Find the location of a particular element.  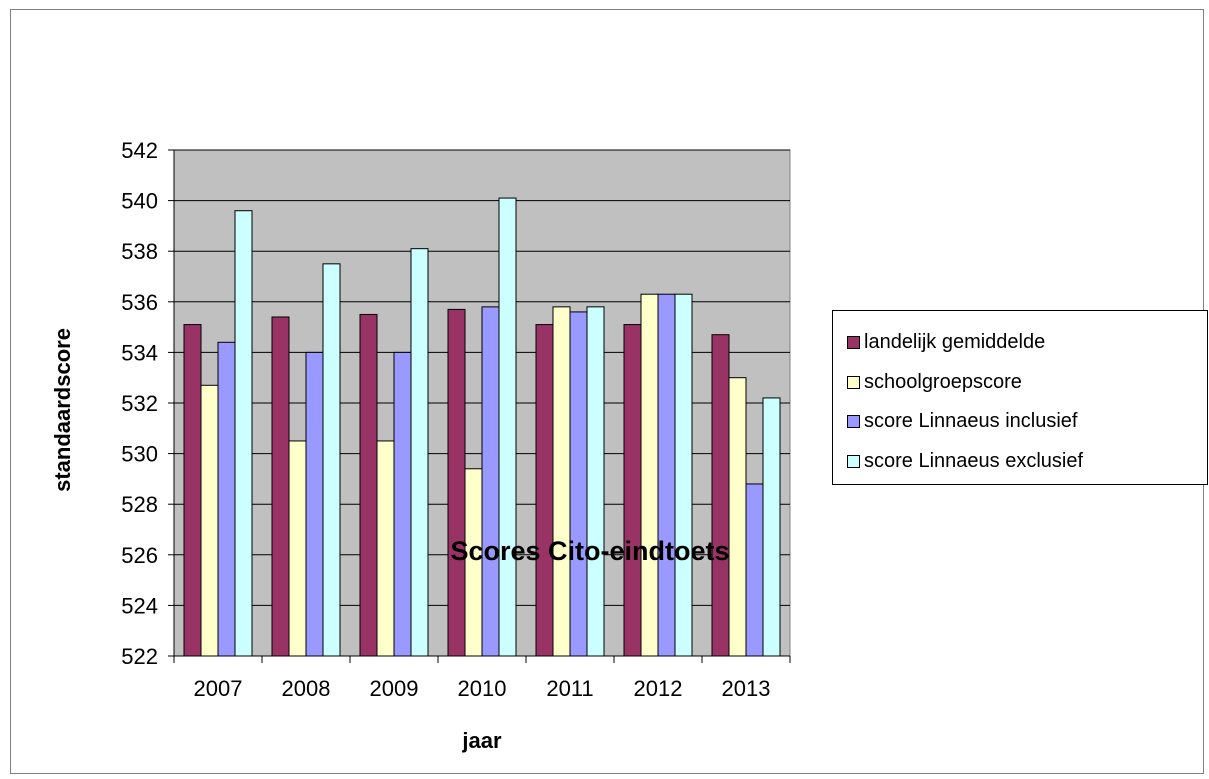

y-tick-label: 522 is located at coordinates (139, 656).